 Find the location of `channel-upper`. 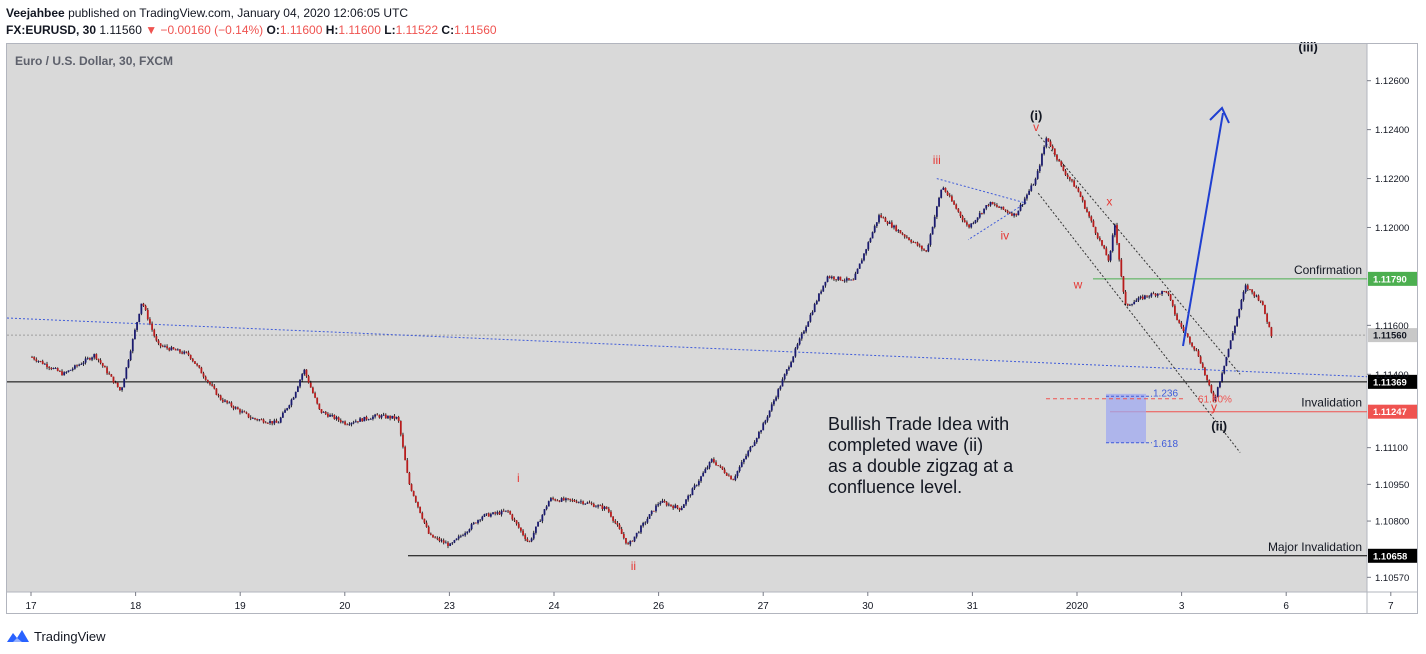

channel-upper is located at coordinates (1139, 254).